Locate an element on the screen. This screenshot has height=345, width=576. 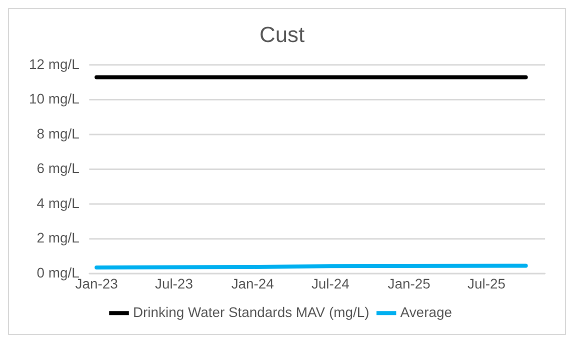
x-tick-label: Jul-25 is located at coordinates (487, 284).